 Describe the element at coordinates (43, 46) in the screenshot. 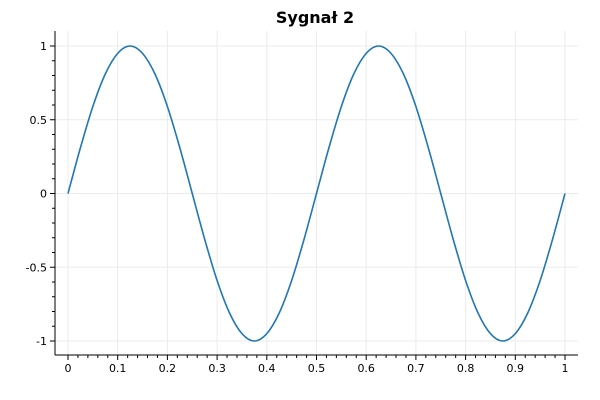

I see `y-tick-label: 1` at that location.